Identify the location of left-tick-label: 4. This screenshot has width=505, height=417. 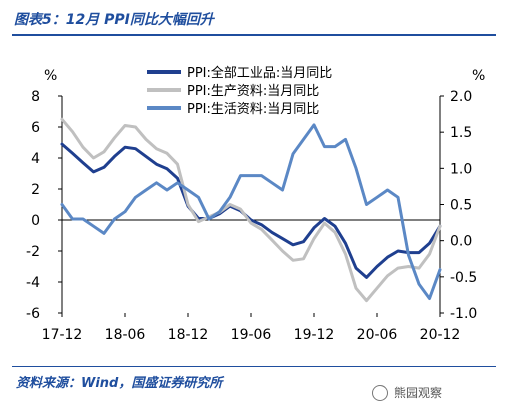
(35, 159).